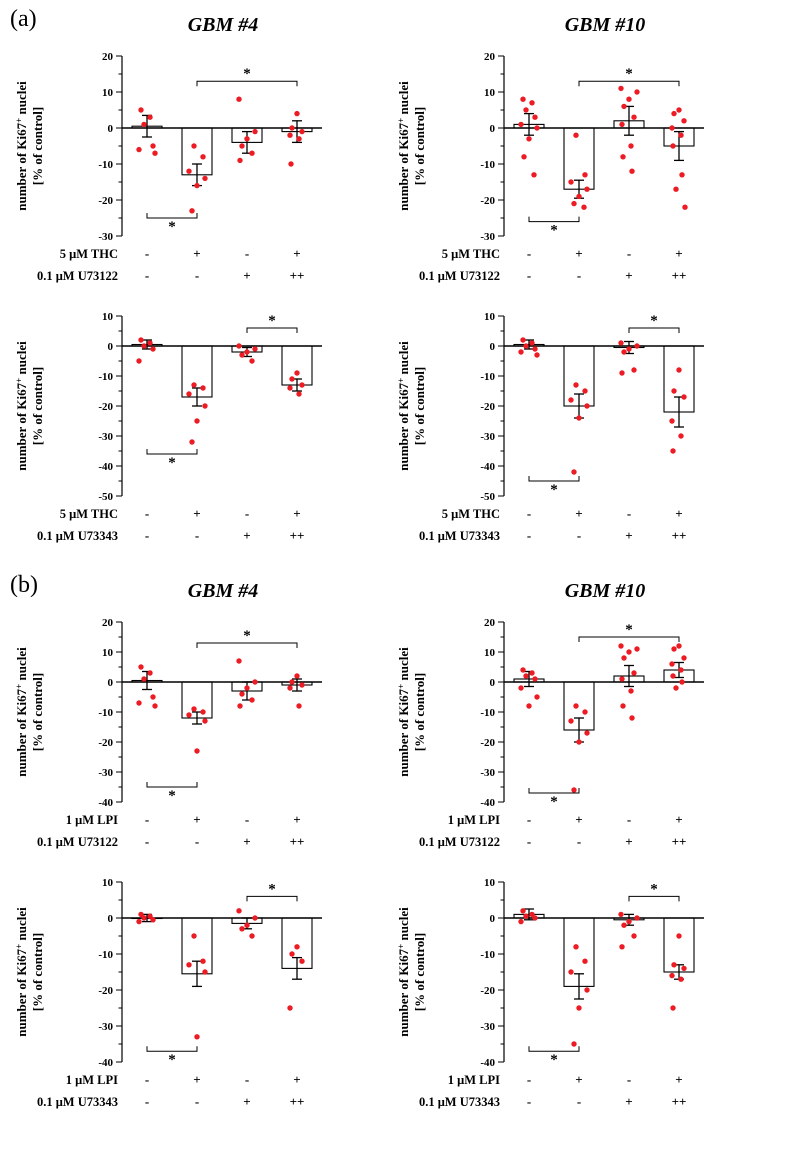 The width and height of the screenshot is (785, 1154). I want to click on svg-text: 1 μM LPI, so click(474, 1080).